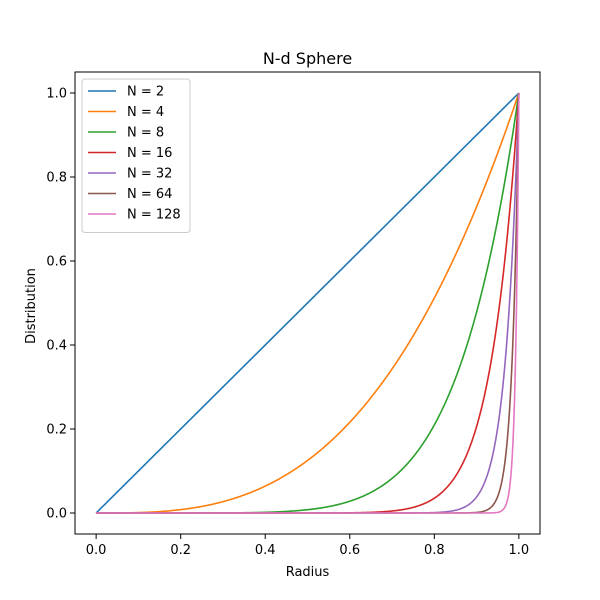  I want to click on y-tick-label: 0.4, so click(56, 346).